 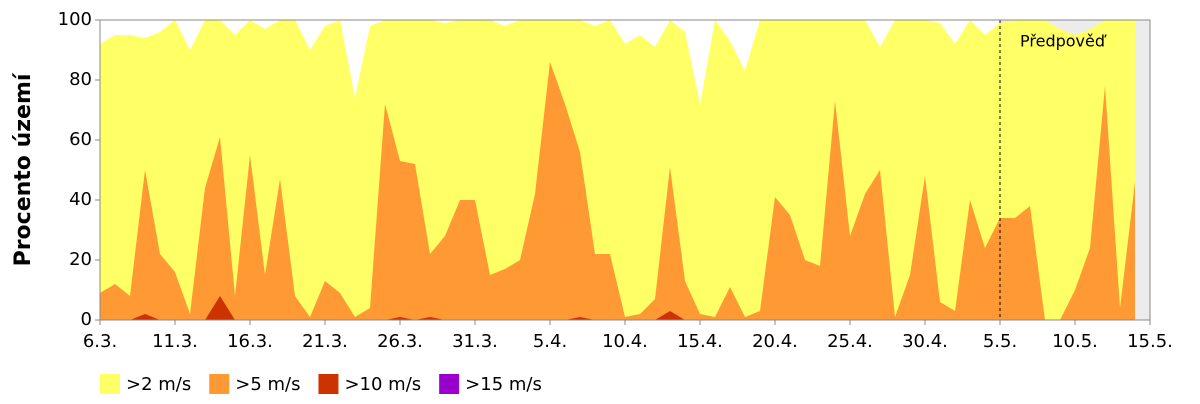 What do you see at coordinates (267, 384) in the screenshot?
I see `legend-label: >5 m/s` at bounding box center [267, 384].